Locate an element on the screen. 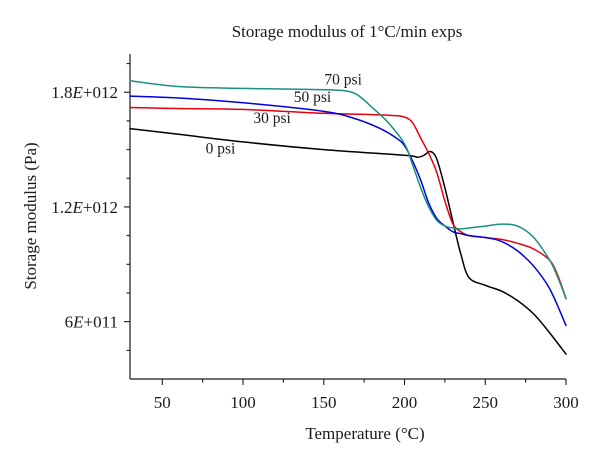 The height and width of the screenshot is (464, 600). y-axis-title: Storage modulus (Pa) is located at coordinates (30, 215).